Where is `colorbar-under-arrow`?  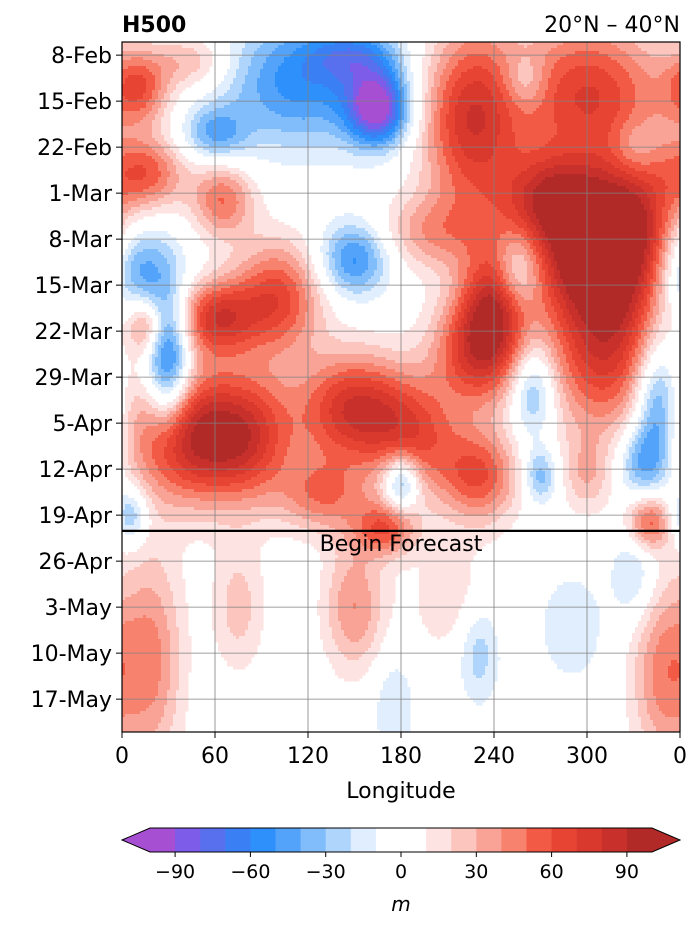 colorbar-under-arrow is located at coordinates (136, 840).